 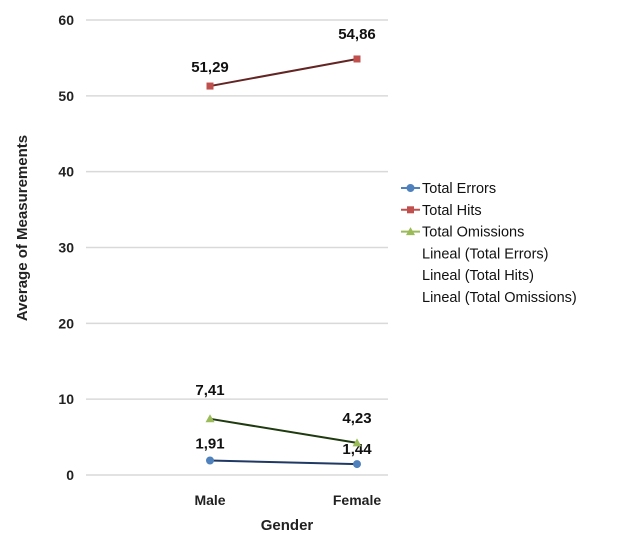 What do you see at coordinates (485, 254) in the screenshot?
I see `legend-label: Lineal (Total Errors)` at bounding box center [485, 254].